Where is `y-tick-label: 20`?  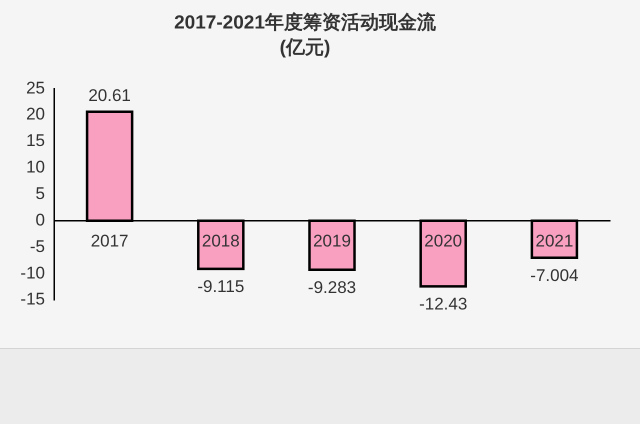 y-tick-label: 20 is located at coordinates (35, 114).